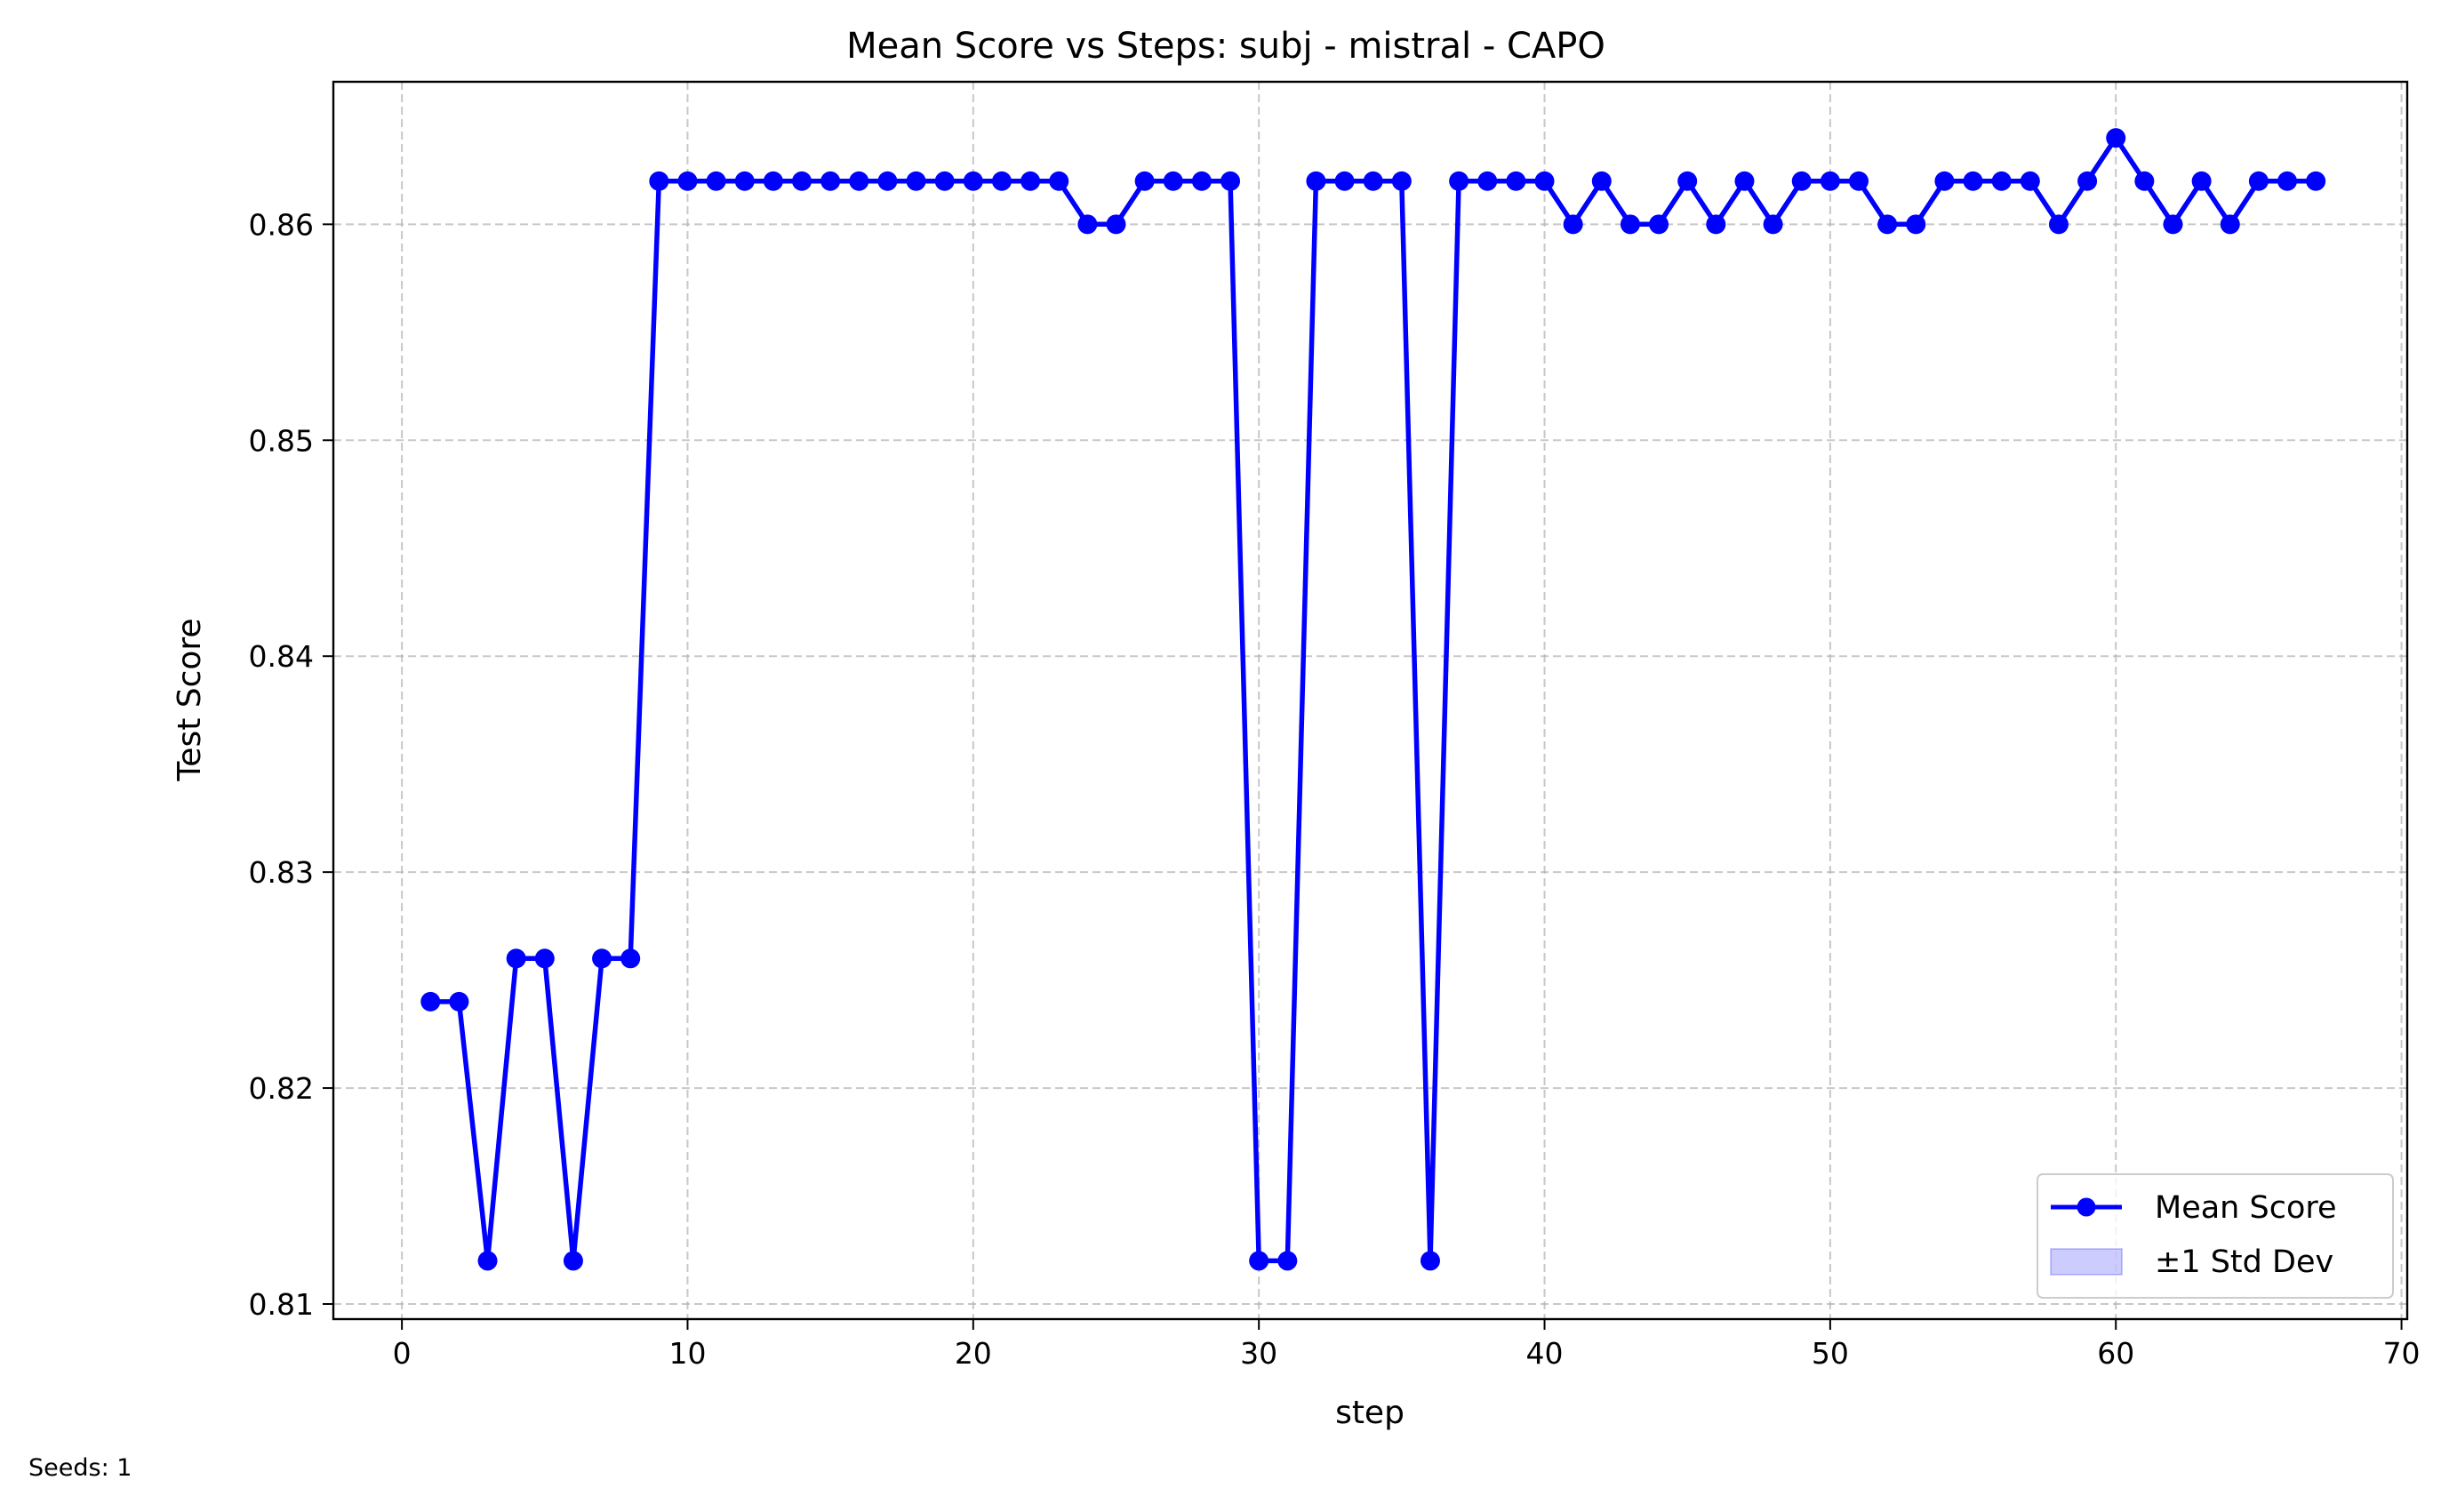  I want to click on seeds-footnote: Seeds: 1, so click(80, 1468).